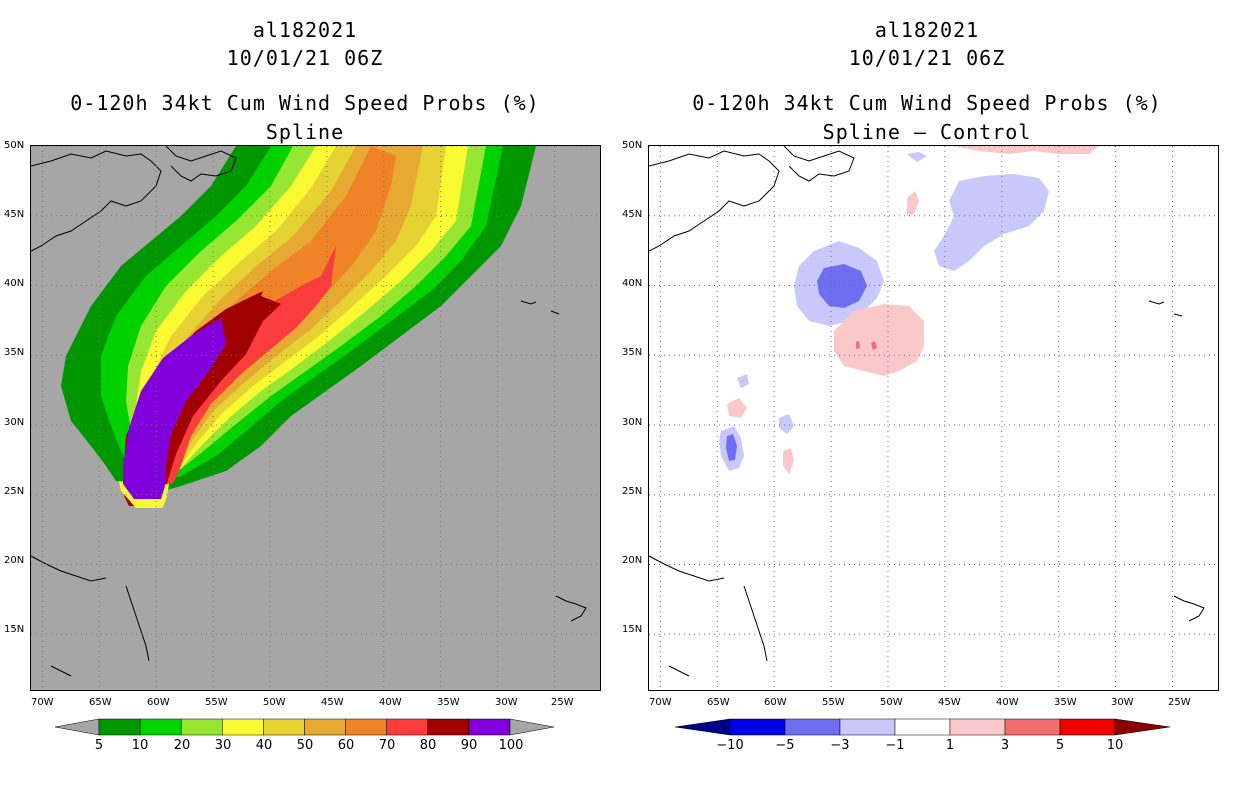 The width and height of the screenshot is (1236, 800). I want to click on colorbar-label: 70, so click(387, 745).